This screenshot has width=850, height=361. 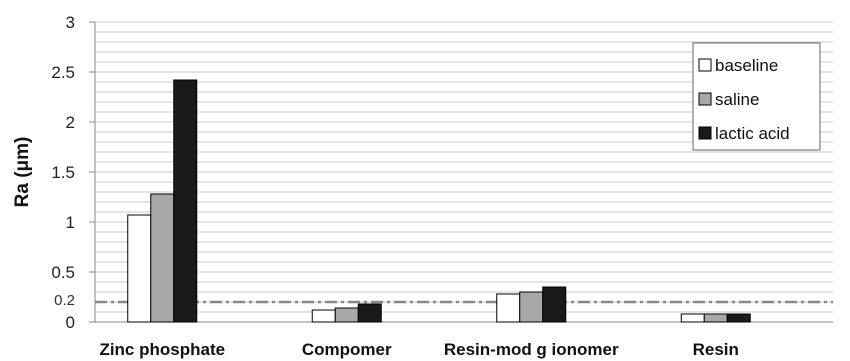 What do you see at coordinates (63, 72) in the screenshot?
I see `y-tick-label: 2.5` at bounding box center [63, 72].